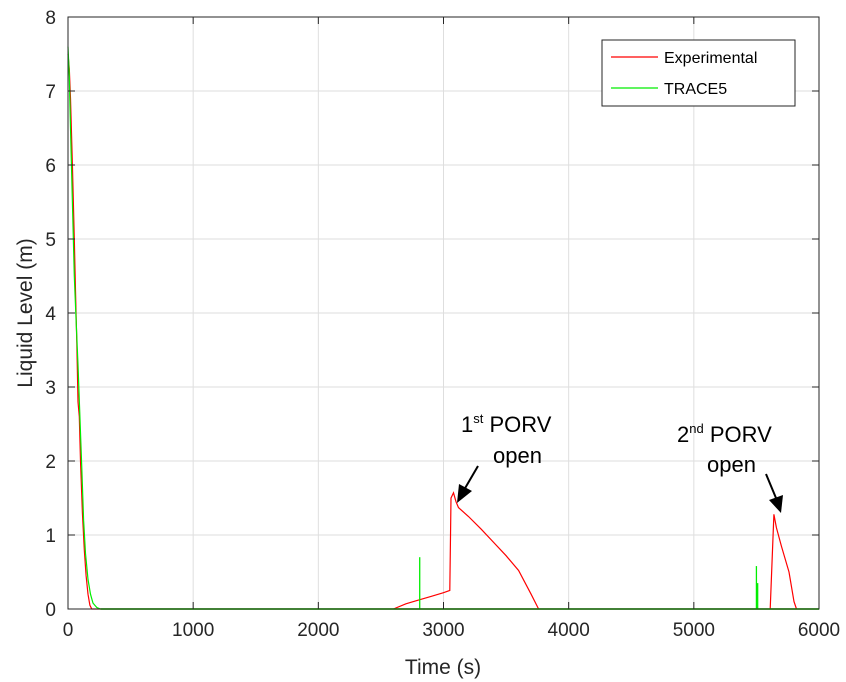 The height and width of the screenshot is (682, 846). Describe the element at coordinates (50, 314) in the screenshot. I see `y-tick-label: 4` at that location.